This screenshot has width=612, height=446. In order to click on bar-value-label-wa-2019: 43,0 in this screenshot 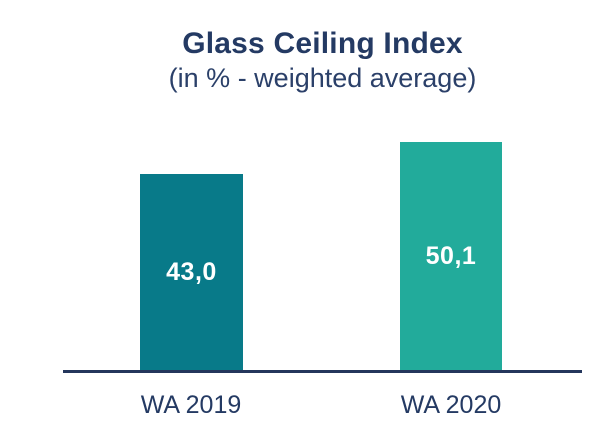, I will do `click(191, 271)`.